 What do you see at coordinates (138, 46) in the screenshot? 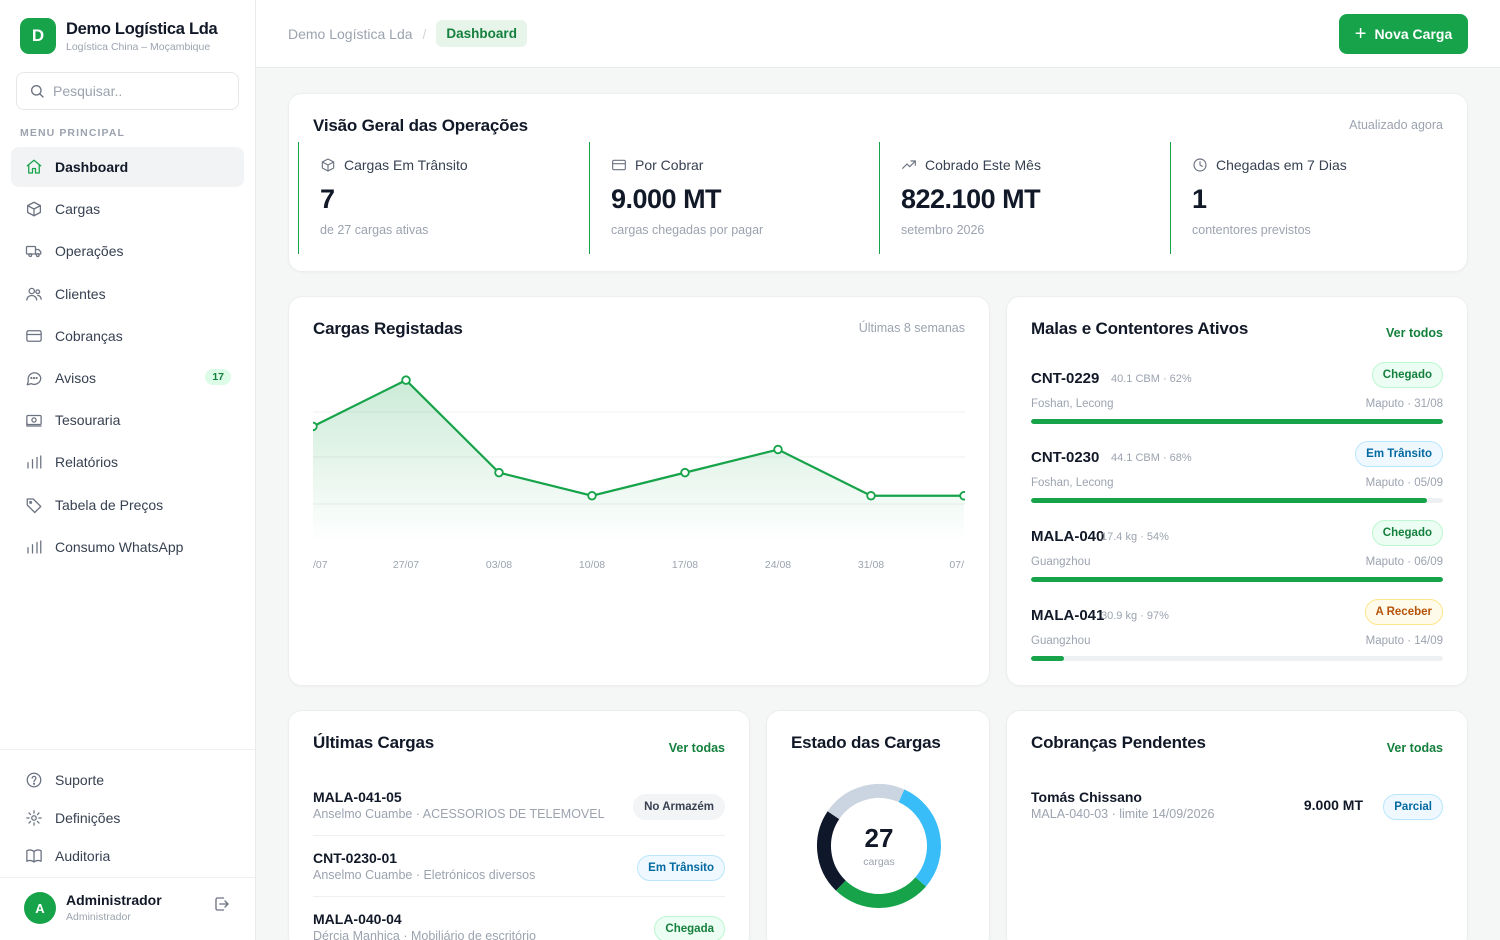
I see `brand-subtitle: Logística China – Moçambique` at bounding box center [138, 46].